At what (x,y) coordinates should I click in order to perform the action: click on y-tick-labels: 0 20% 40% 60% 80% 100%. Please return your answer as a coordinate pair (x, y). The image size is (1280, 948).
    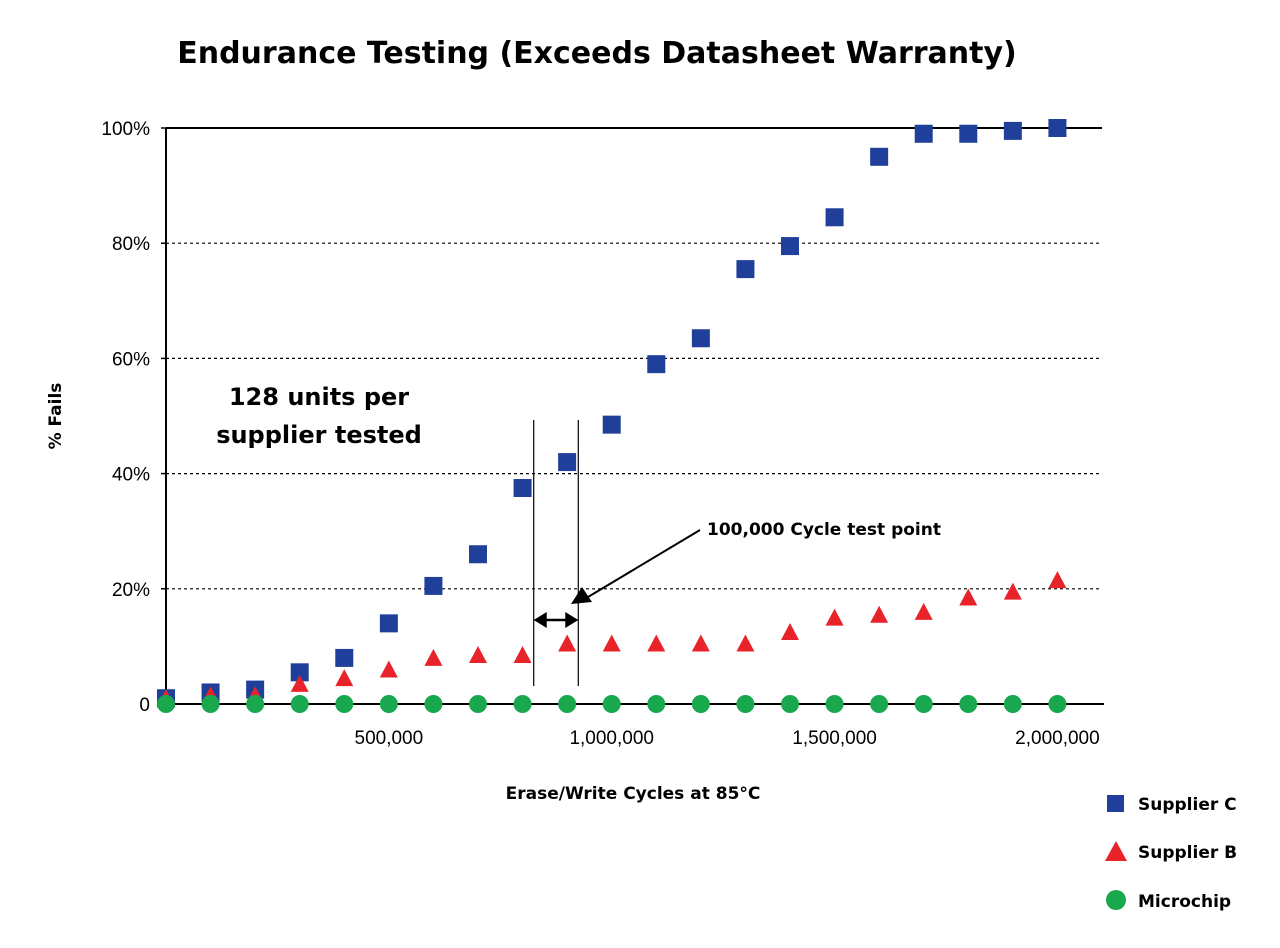
    Looking at the image, I should click on (133, 417).